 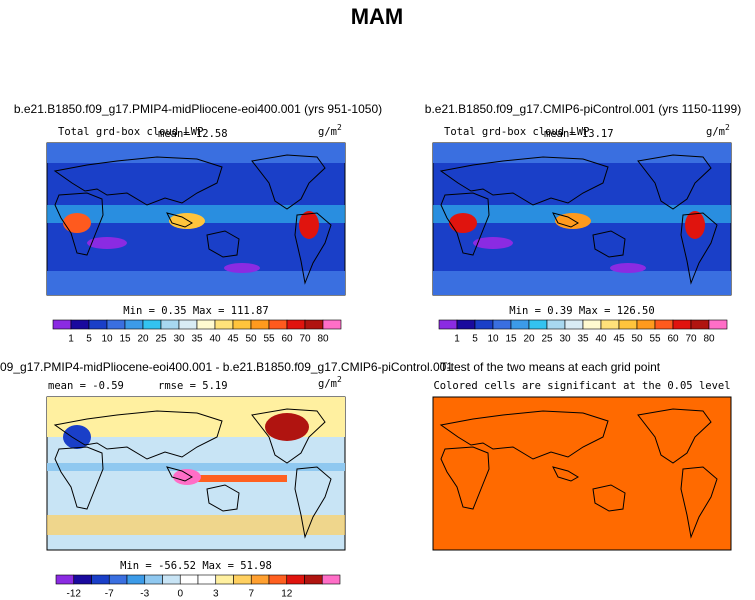 I want to click on colorbar-label: 5, so click(x=89, y=339).